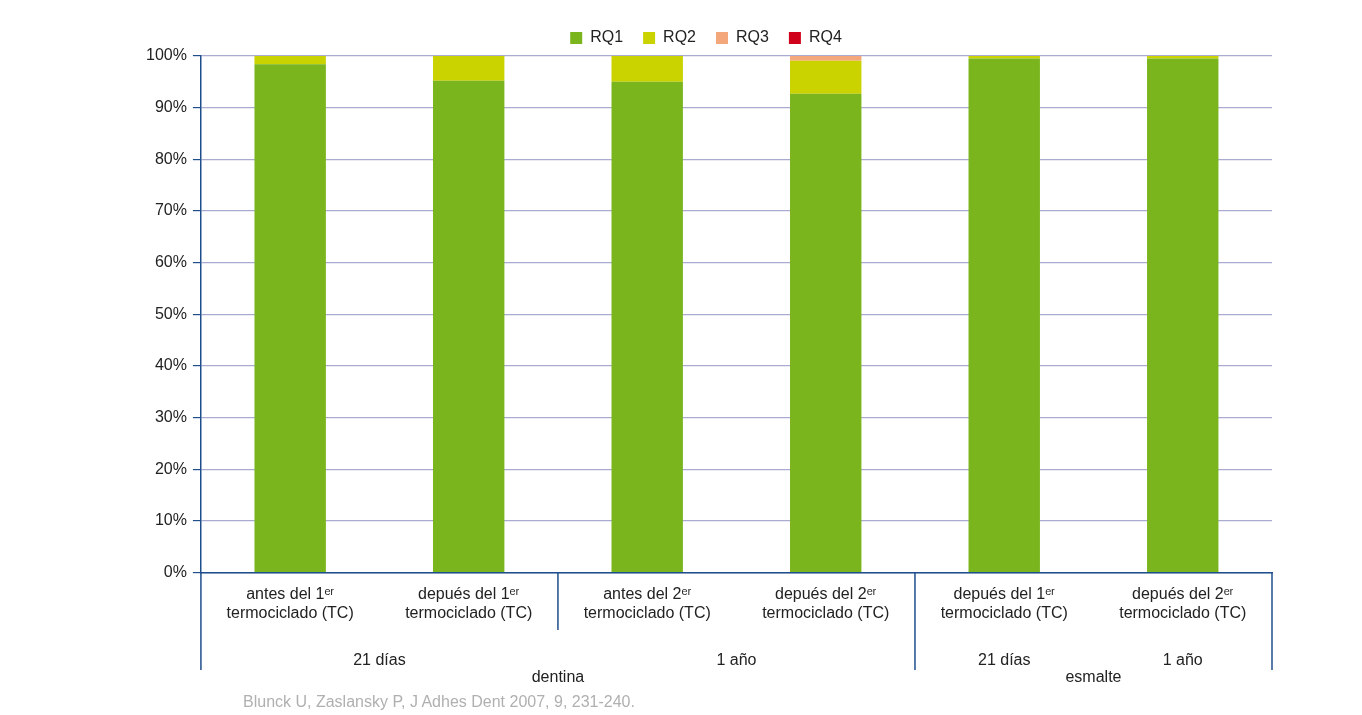  Describe the element at coordinates (170, 158) in the screenshot. I see `y-tick-label: 80%` at that location.